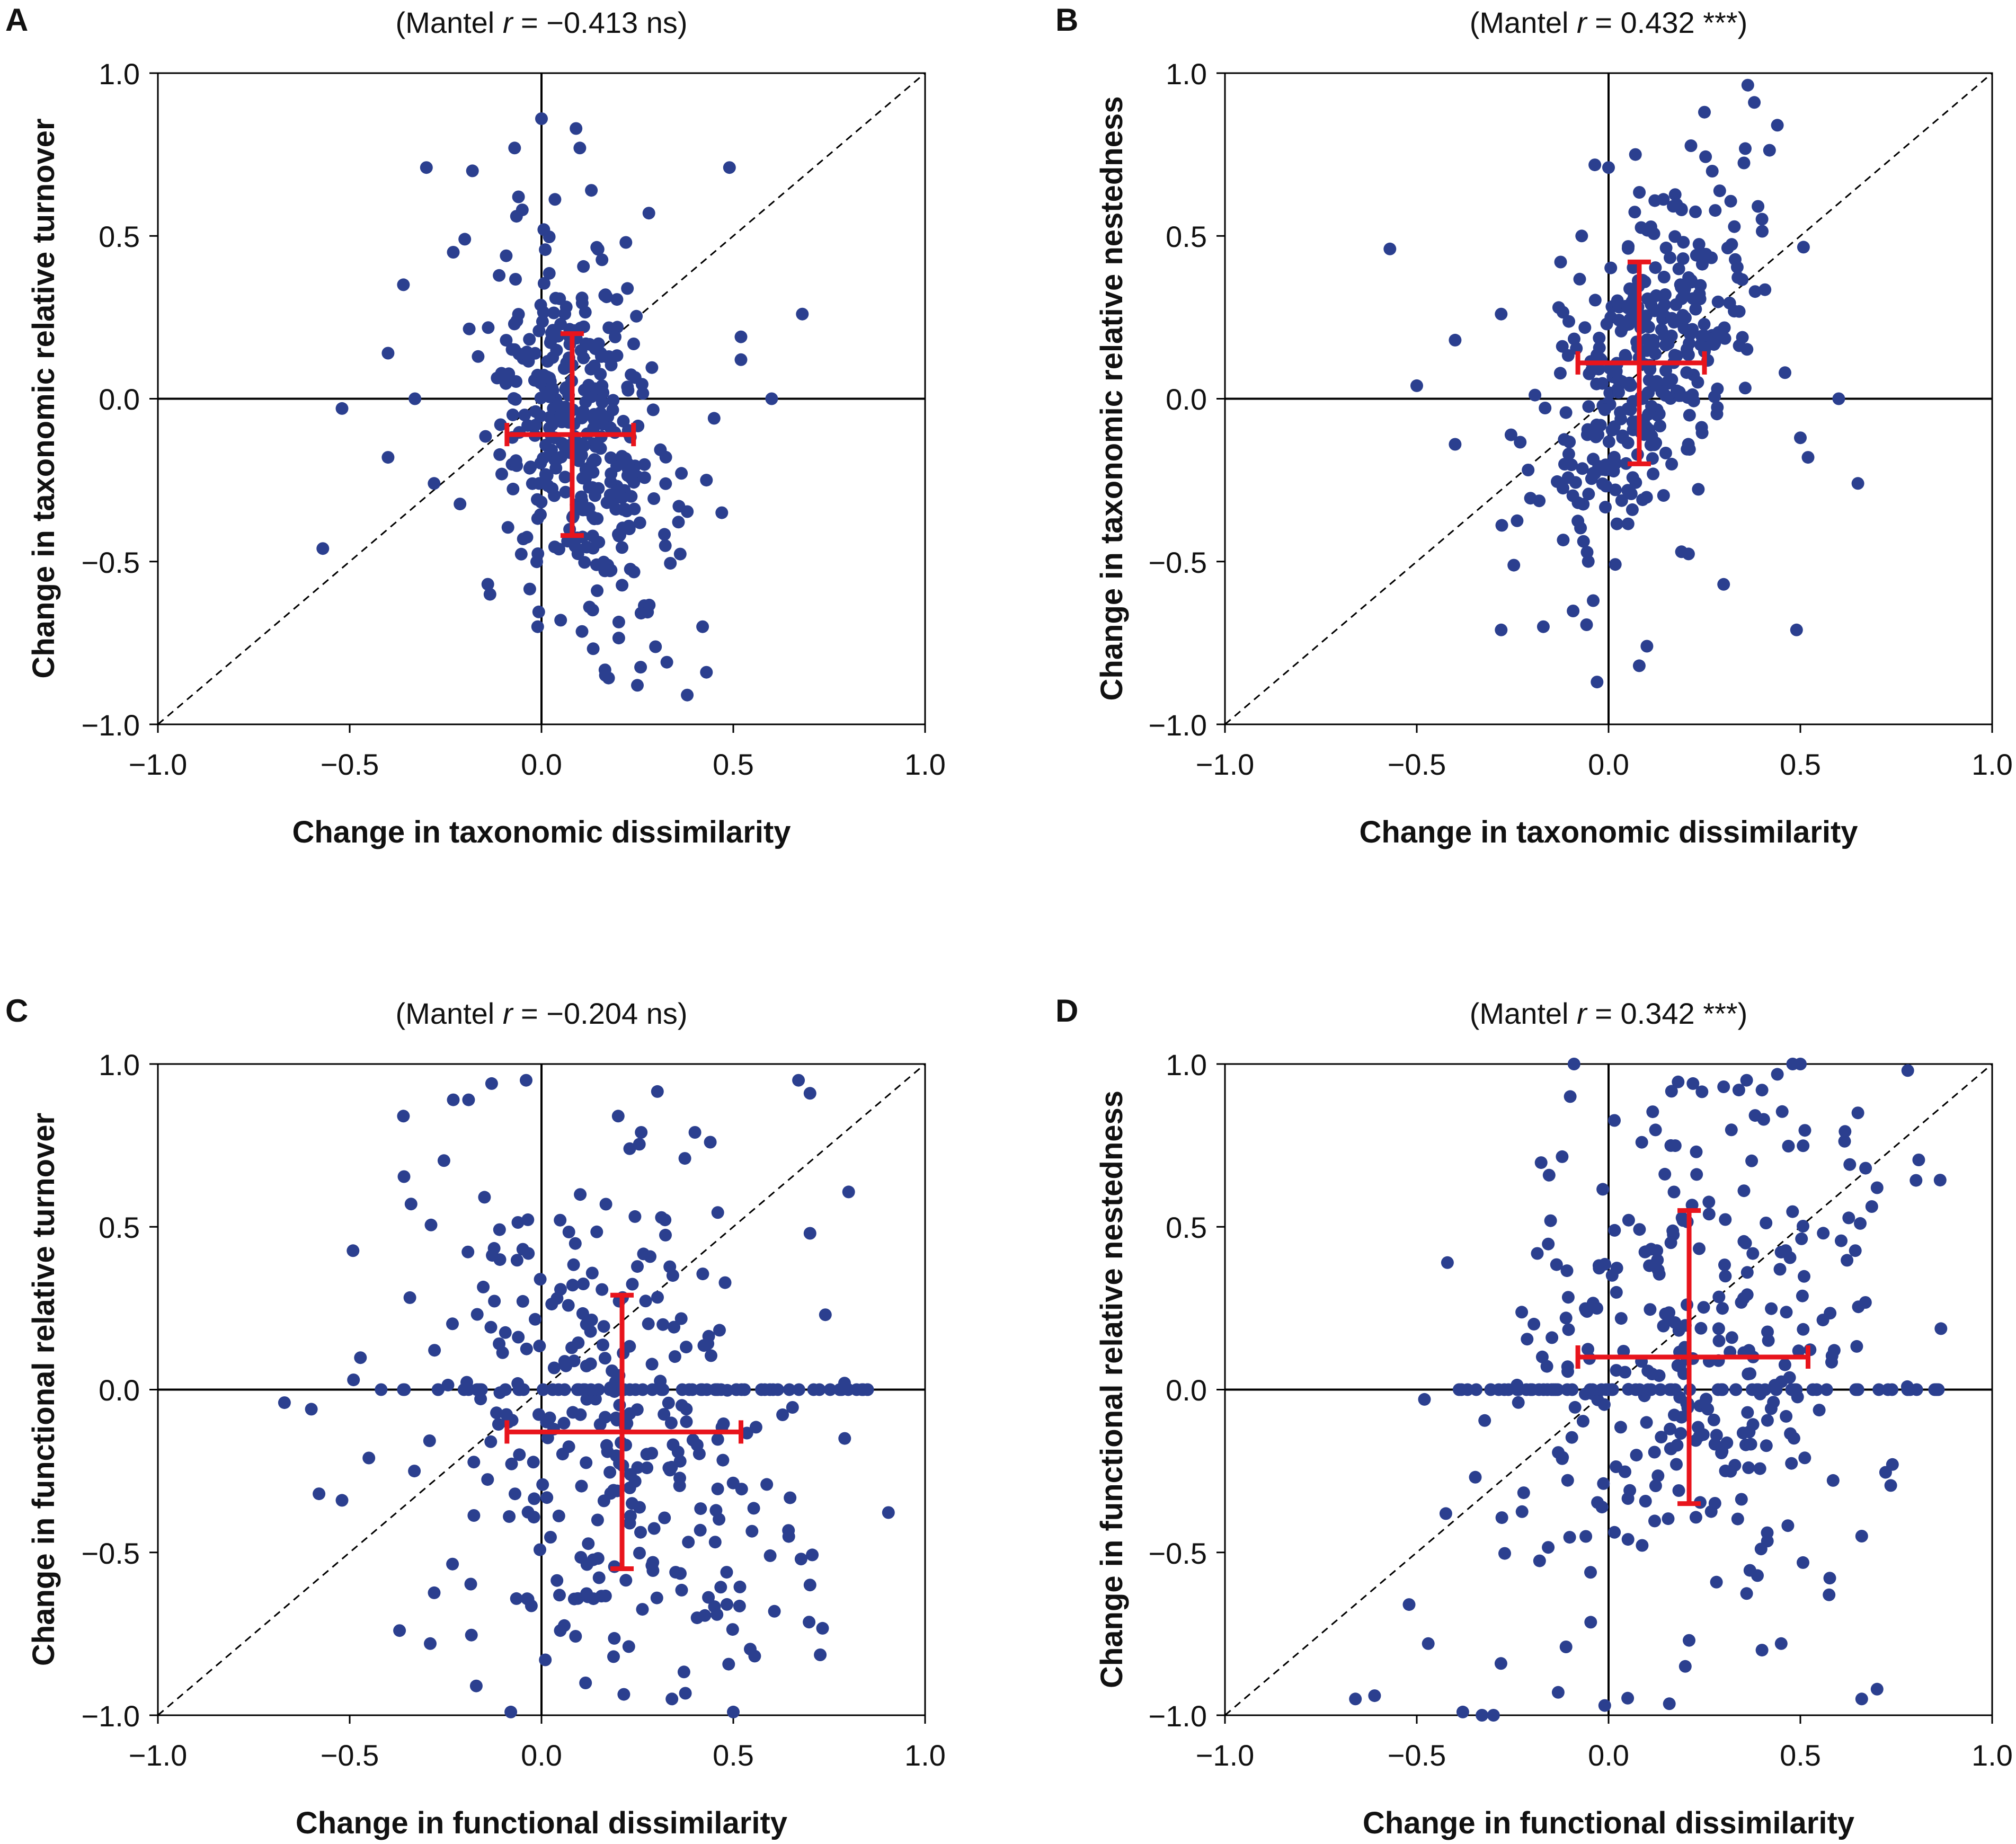 Image resolution: width=2016 pixels, height=1844 pixels. I want to click on mantel-prefix: (Mantel, so click(1523, 22).